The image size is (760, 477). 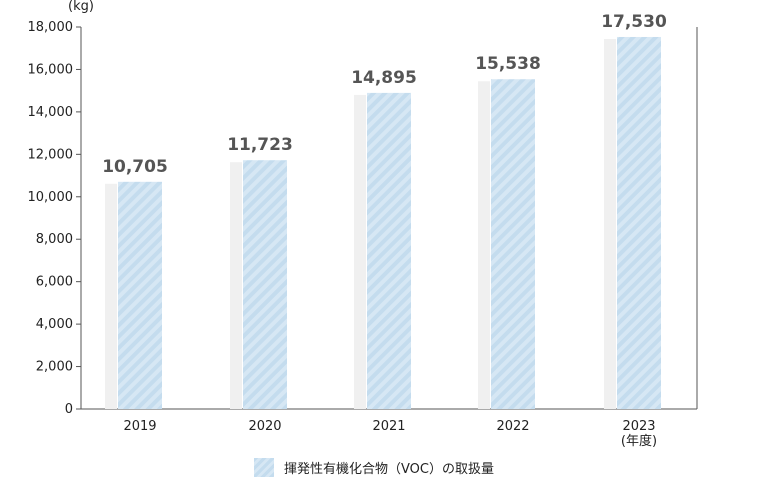 I want to click on y-tick-label: 4,000, so click(x=54, y=324).